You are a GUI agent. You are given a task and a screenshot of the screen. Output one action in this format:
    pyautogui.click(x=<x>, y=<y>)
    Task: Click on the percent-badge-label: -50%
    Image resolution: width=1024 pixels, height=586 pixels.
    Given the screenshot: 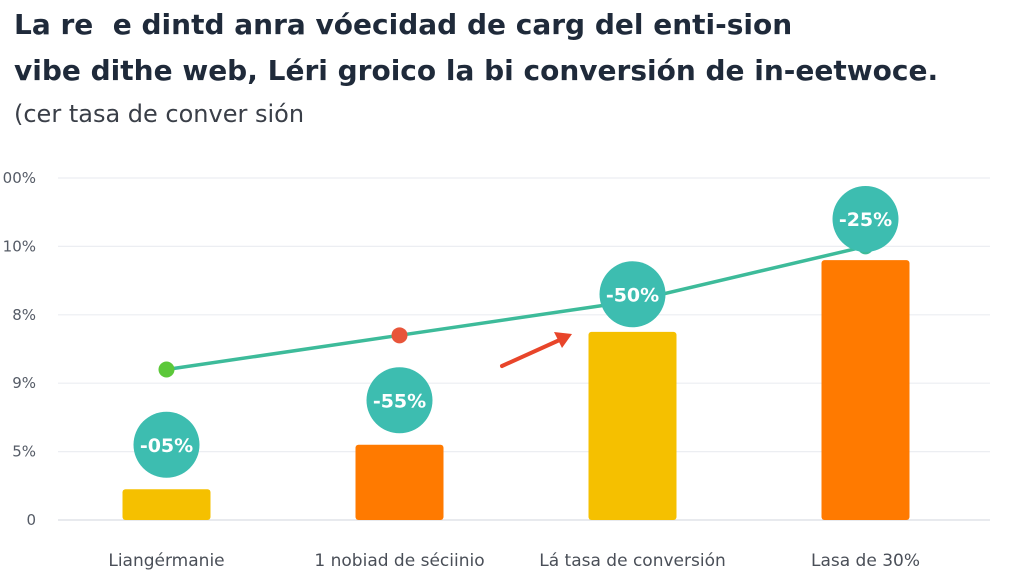 What is the action you would take?
    pyautogui.click(x=632, y=295)
    